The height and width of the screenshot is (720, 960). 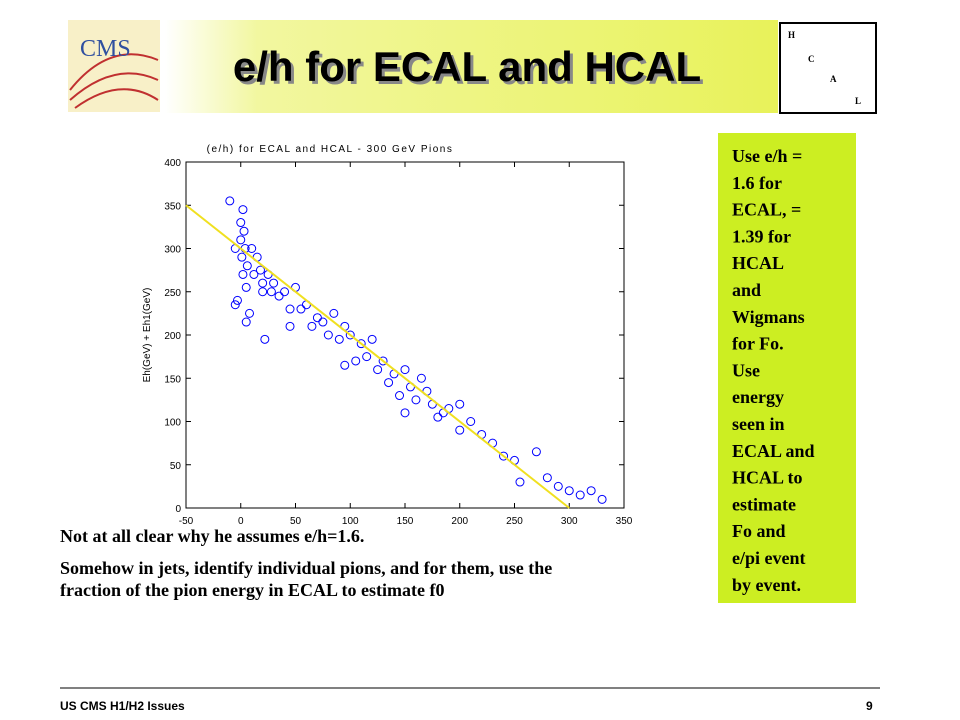 I want to click on side-note-line: Wigmans, so click(x=768, y=317).